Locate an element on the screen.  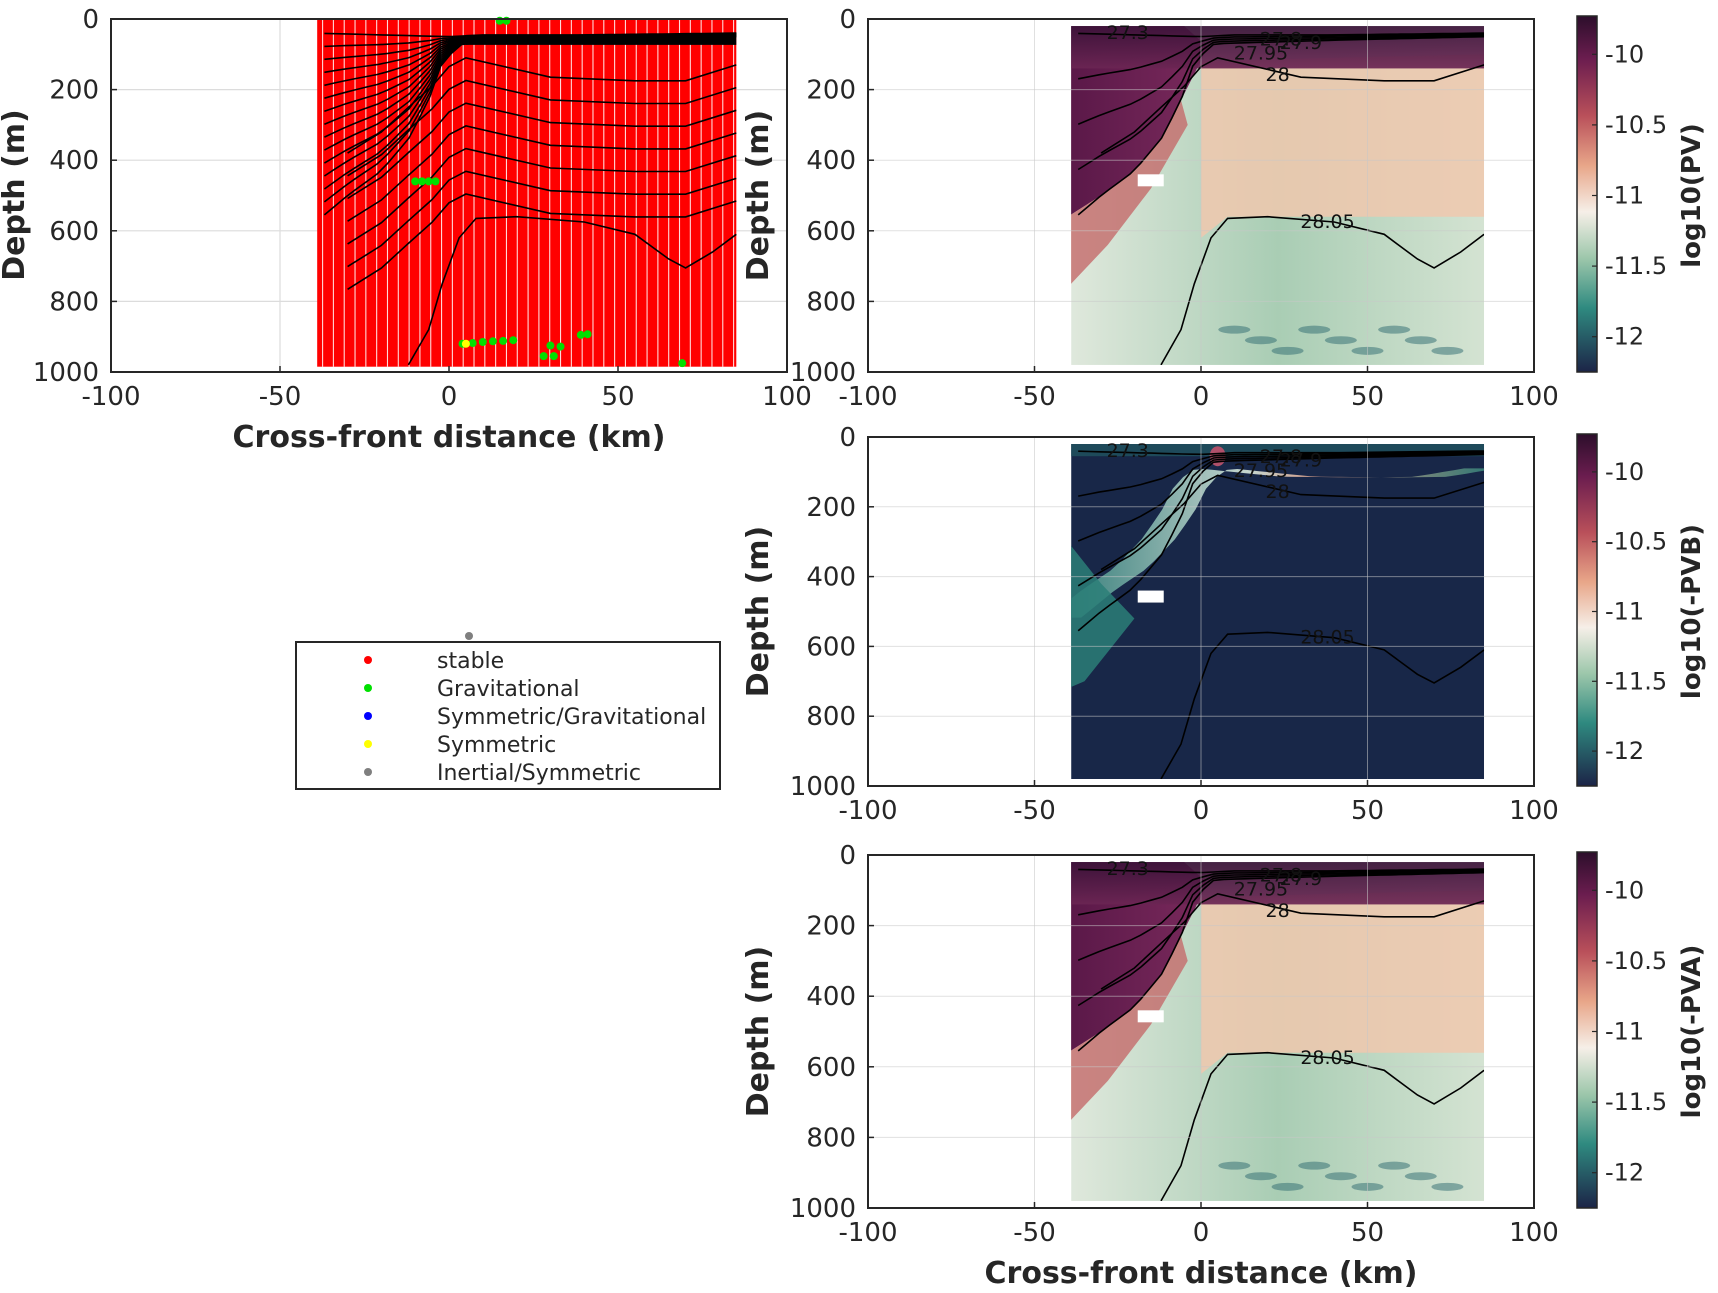
instability-points is located at coordinates (549, 192).